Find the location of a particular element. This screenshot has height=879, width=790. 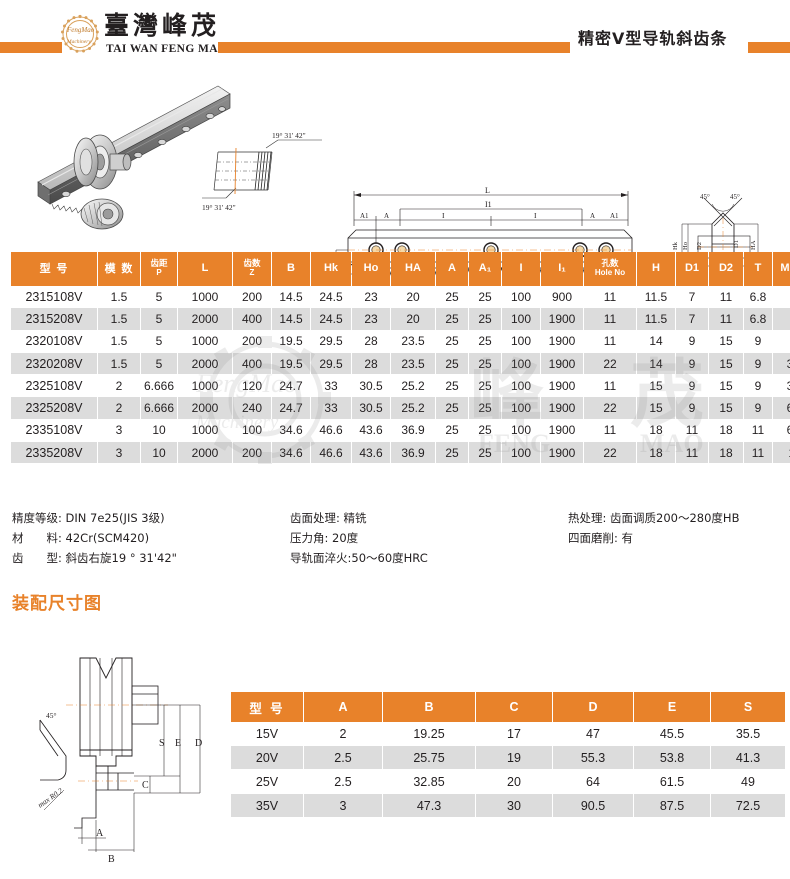

cell-Ho: 43.6 is located at coordinates (371, 431).